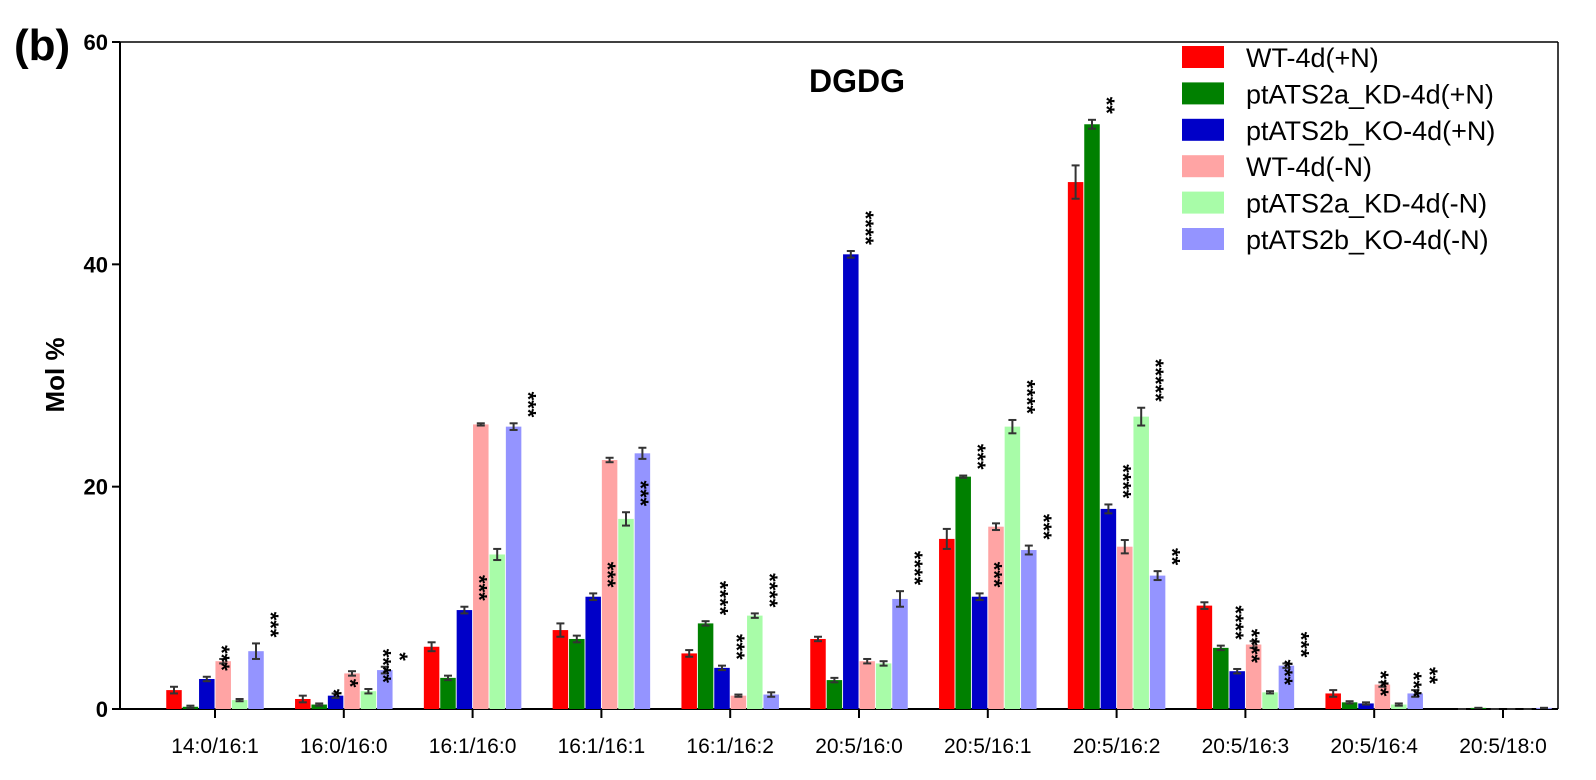  I want to click on x-tick-label: 16:1/16:0, so click(473, 746).